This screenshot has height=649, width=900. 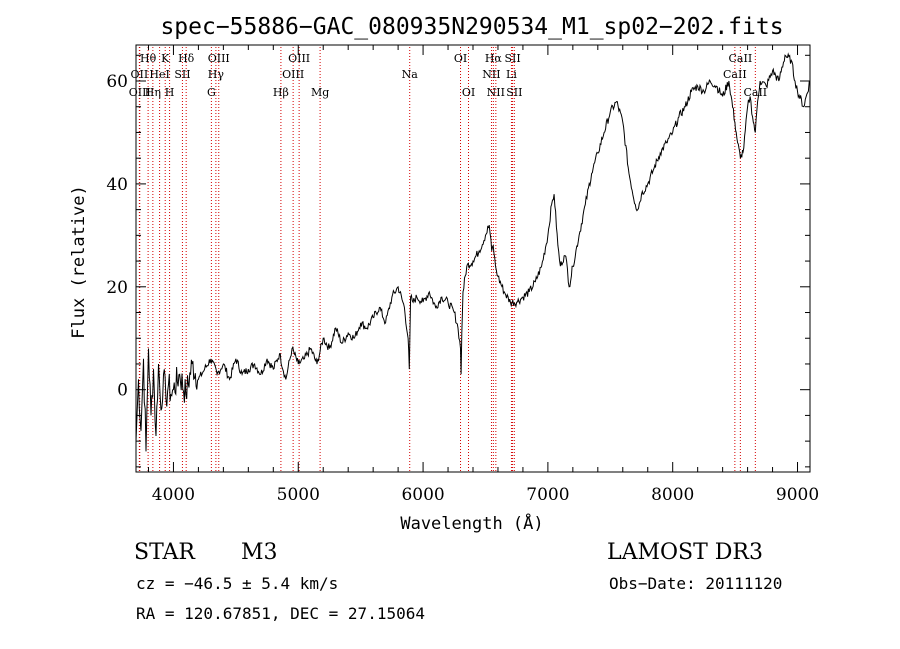 What do you see at coordinates (219, 58) in the screenshot?
I see `line-marker-label-11: OIII` at bounding box center [219, 58].